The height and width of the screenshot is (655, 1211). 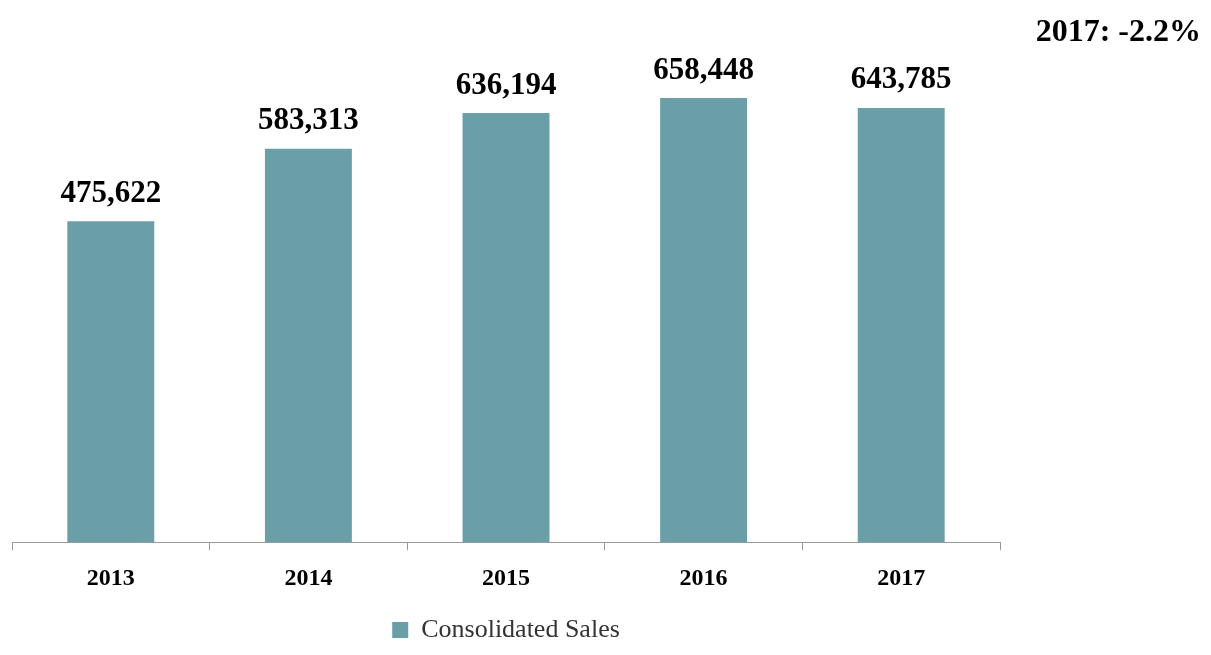 I want to click on x-tick-label: 2016, so click(x=703, y=576).